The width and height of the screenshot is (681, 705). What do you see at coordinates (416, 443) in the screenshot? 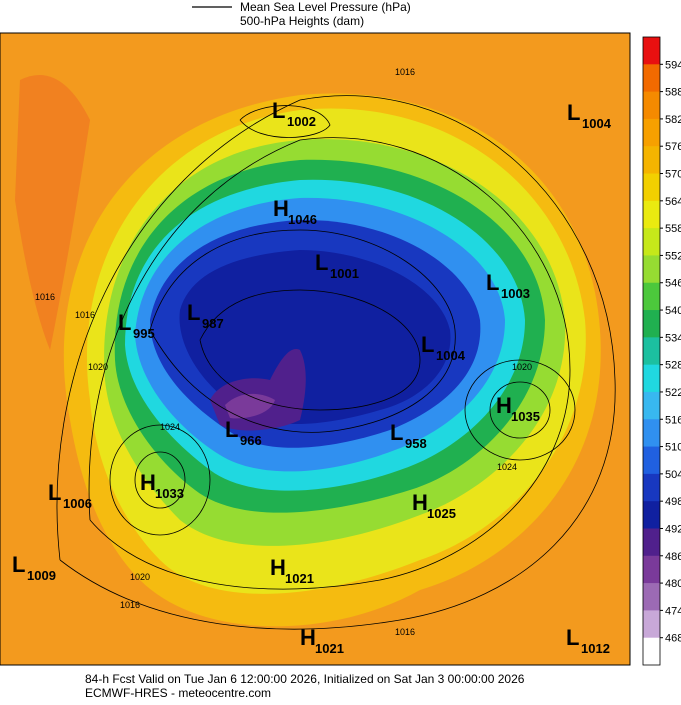
I see `center-value: 958` at bounding box center [416, 443].